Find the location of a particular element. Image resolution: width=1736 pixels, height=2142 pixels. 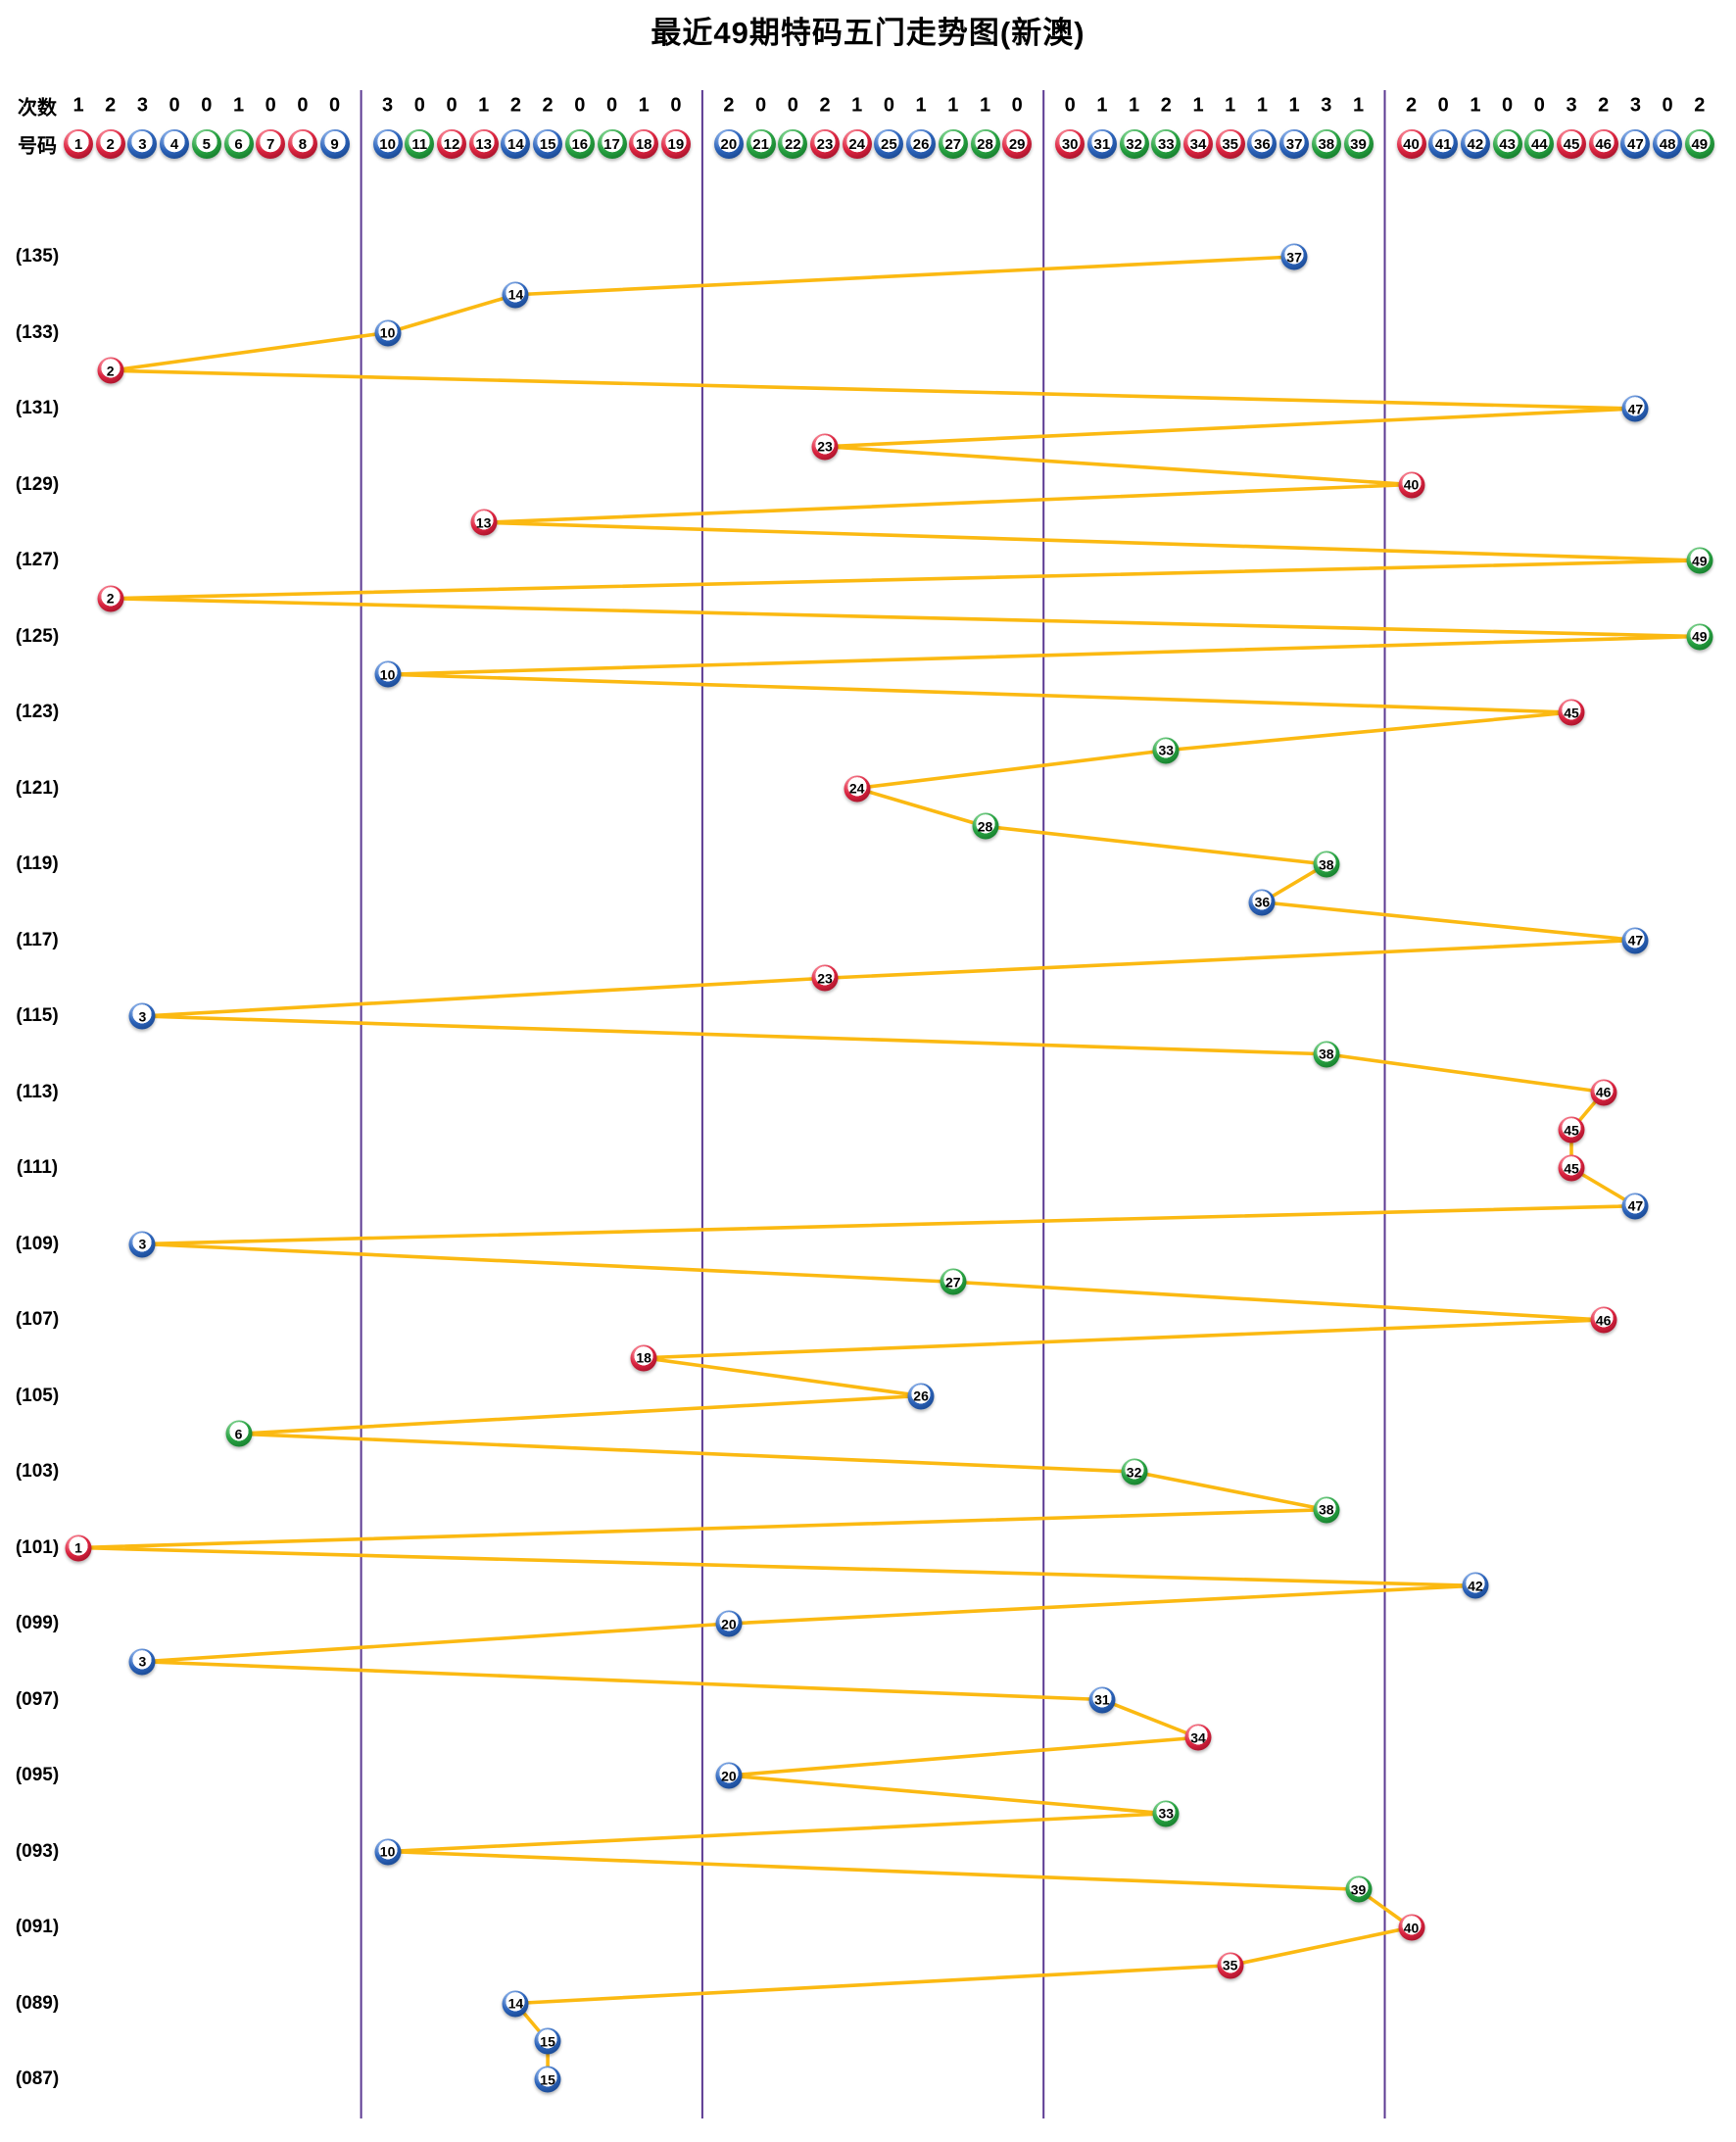

chart-ball-number: 18 is located at coordinates (643, 1357).